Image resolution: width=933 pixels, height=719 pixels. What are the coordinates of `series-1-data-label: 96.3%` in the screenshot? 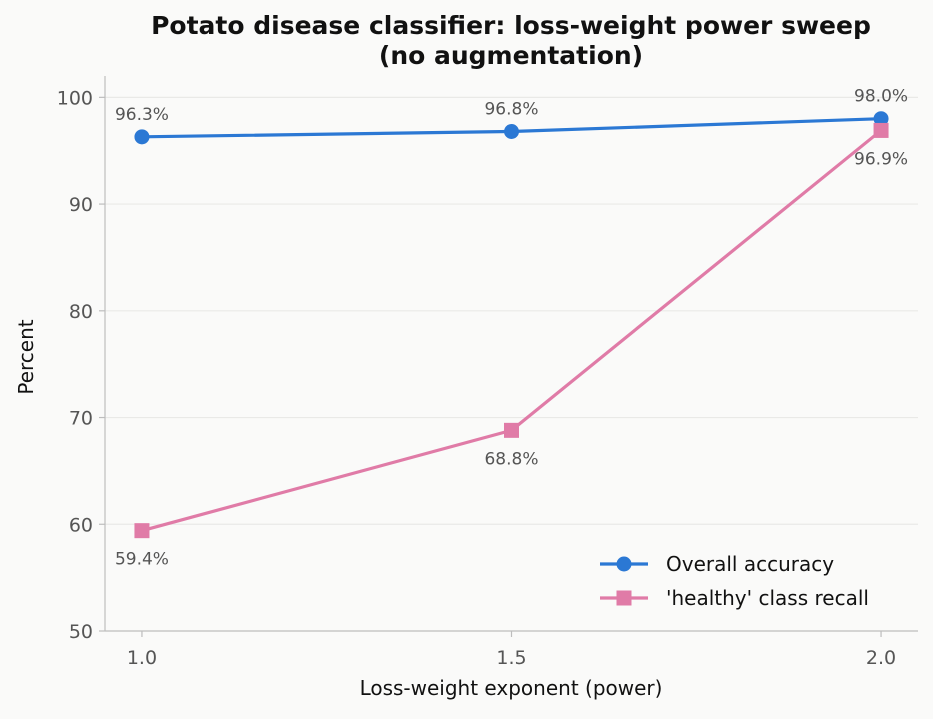 It's located at (142, 115).